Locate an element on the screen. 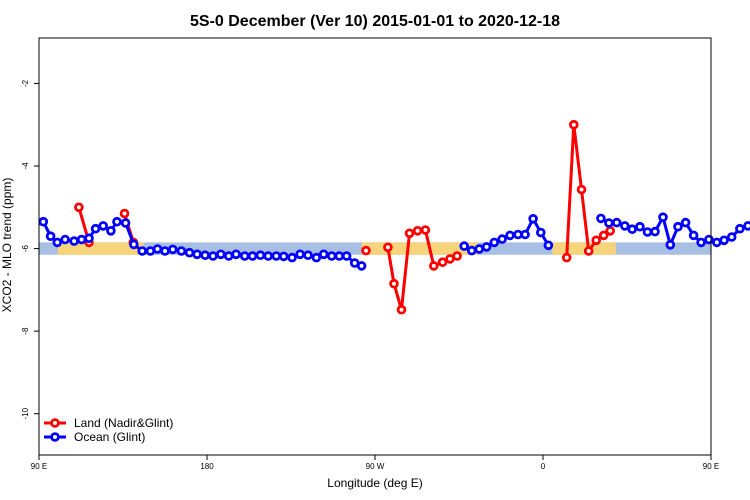 The width and height of the screenshot is (750, 500). x-tick-label-4: 0 is located at coordinates (543, 466).